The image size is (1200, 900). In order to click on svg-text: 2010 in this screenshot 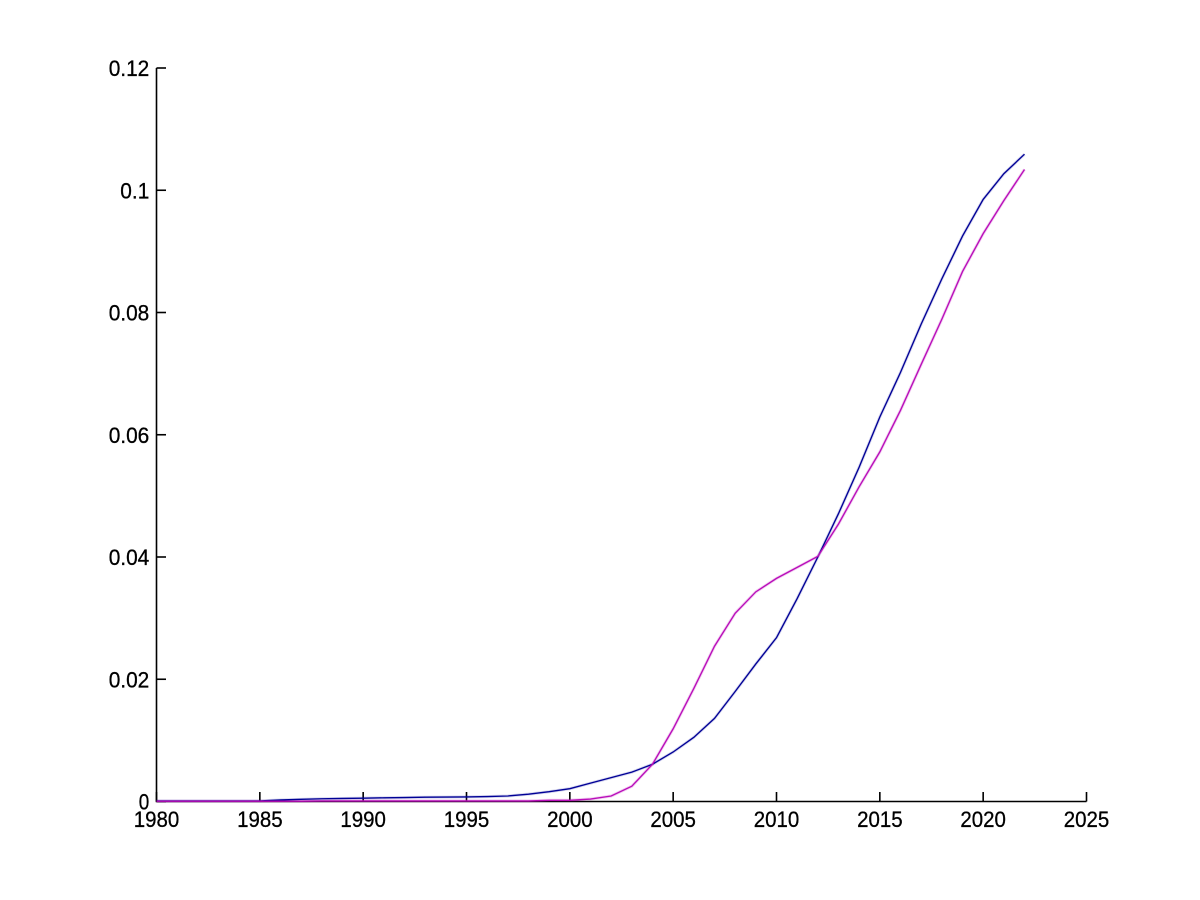, I will do `click(777, 819)`.